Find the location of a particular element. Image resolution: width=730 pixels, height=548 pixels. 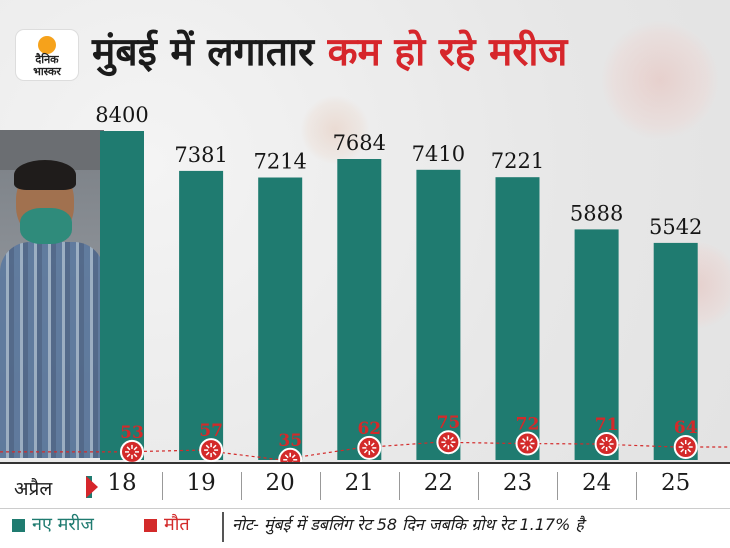

x-tick-label: 18 is located at coordinates (122, 483).